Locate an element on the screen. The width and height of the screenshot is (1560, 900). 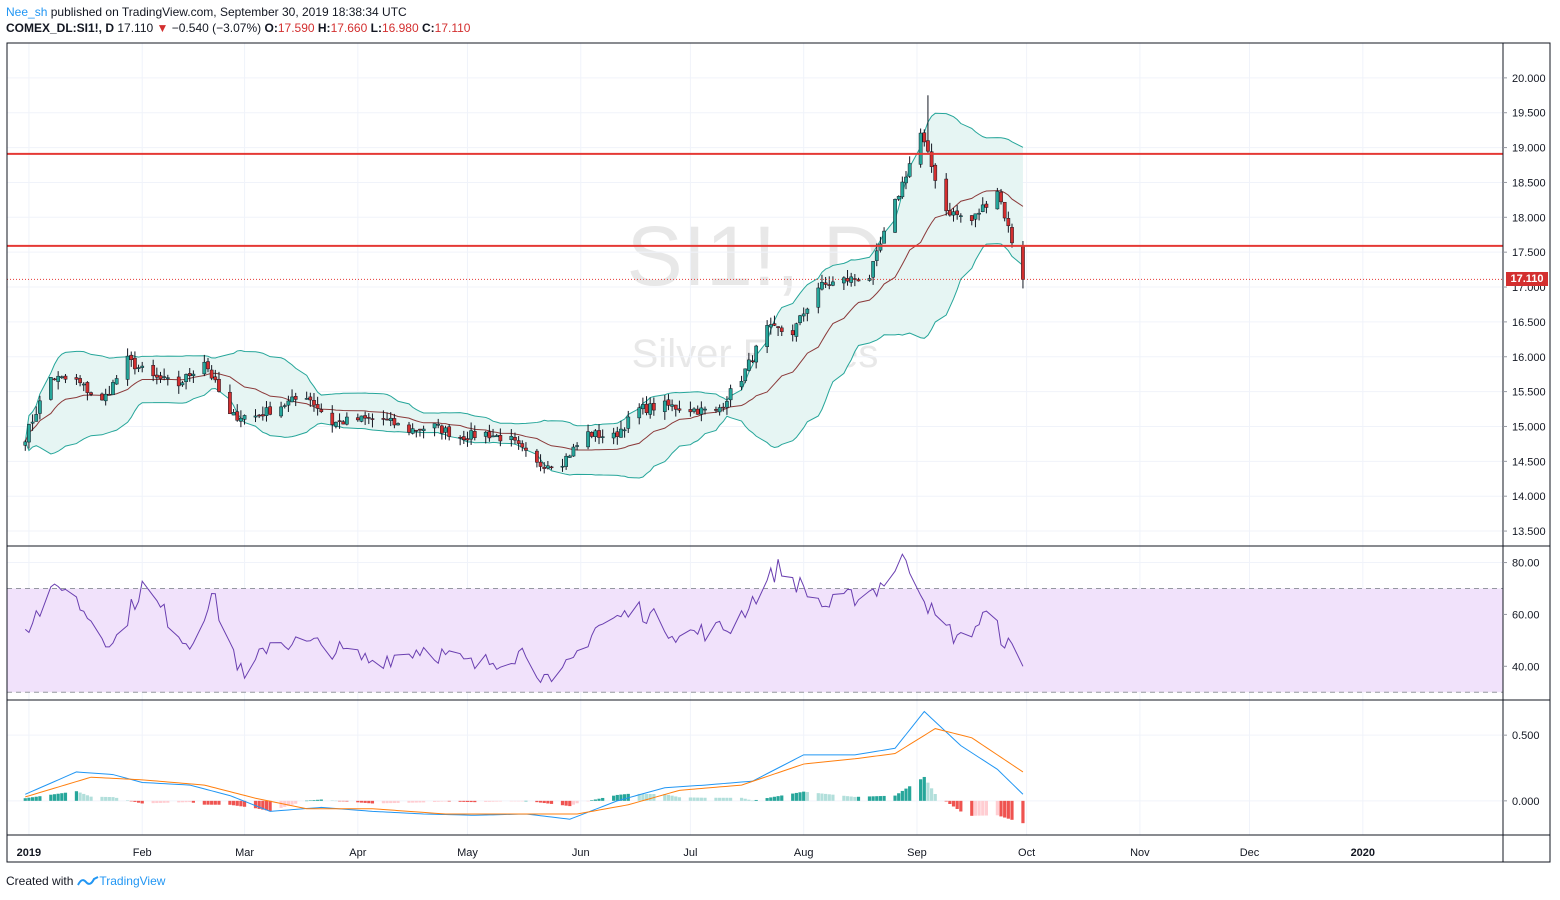
tradingview-brand: TradingView is located at coordinates (121, 881).